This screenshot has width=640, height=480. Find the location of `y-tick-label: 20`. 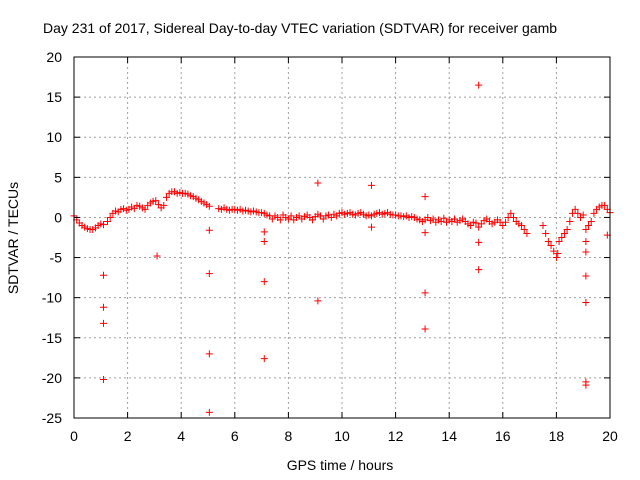

y-tick-label: 20 is located at coordinates (54, 57).